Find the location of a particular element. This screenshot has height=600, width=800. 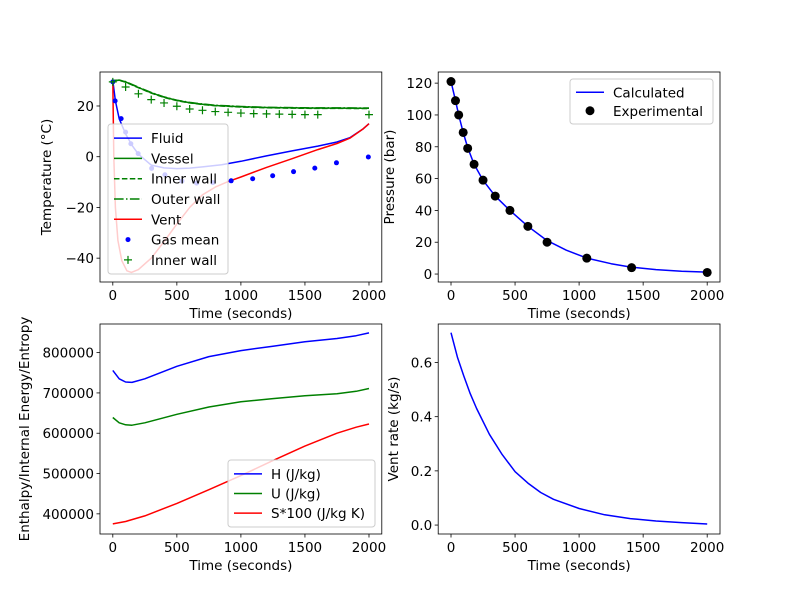

series-inner-wall-markers is located at coordinates (240, 98).